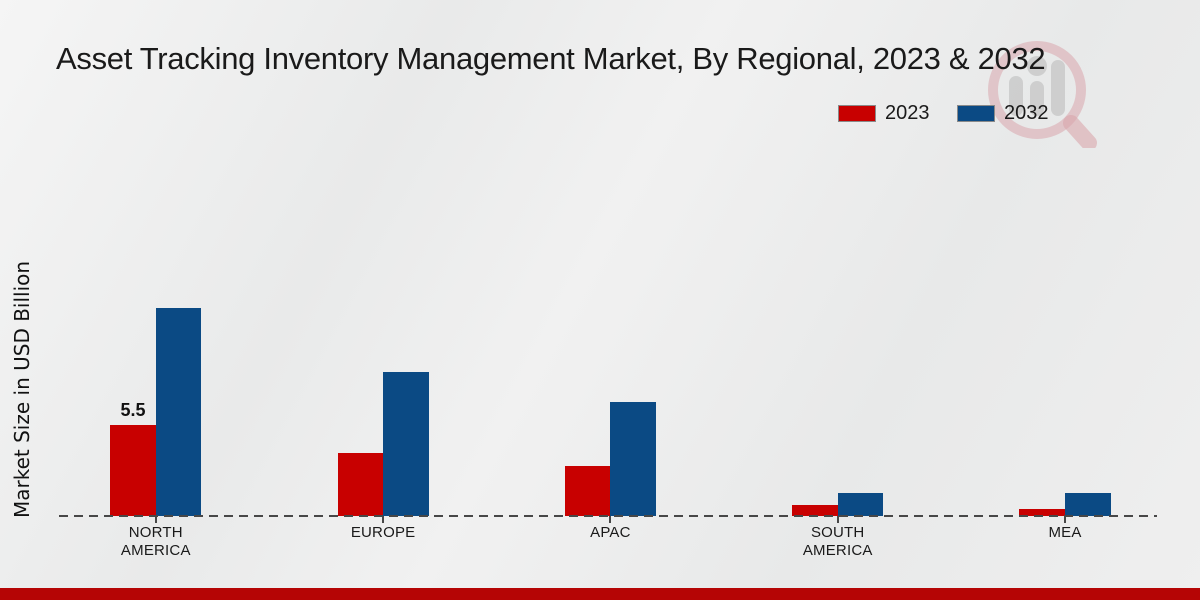 This screenshot has width=1200, height=600. What do you see at coordinates (22, 389) in the screenshot?
I see `y-axis-label: Market Size in USD Billion` at bounding box center [22, 389].